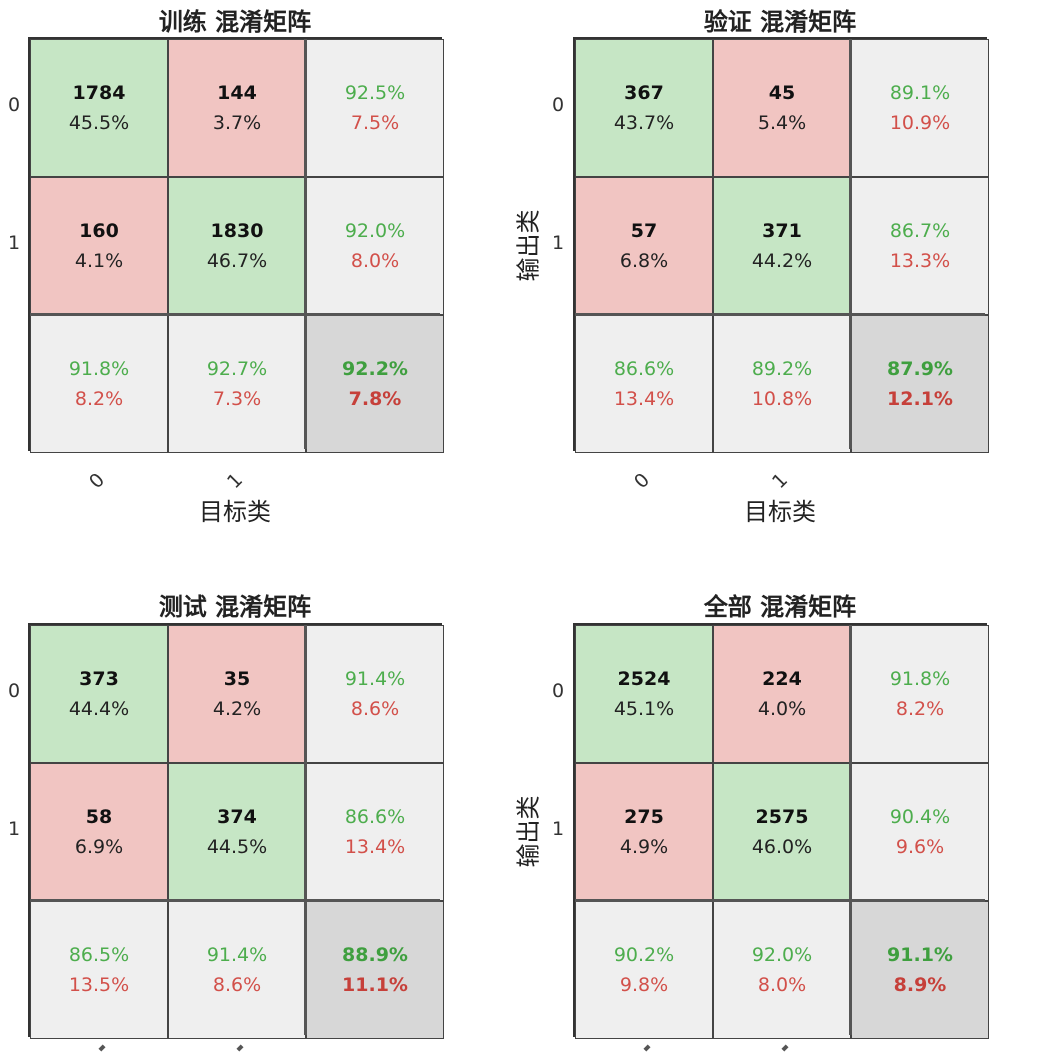 The height and width of the screenshot is (1052, 1056). I want to click on correct-cell: 1784 45.5%, so click(99, 108).